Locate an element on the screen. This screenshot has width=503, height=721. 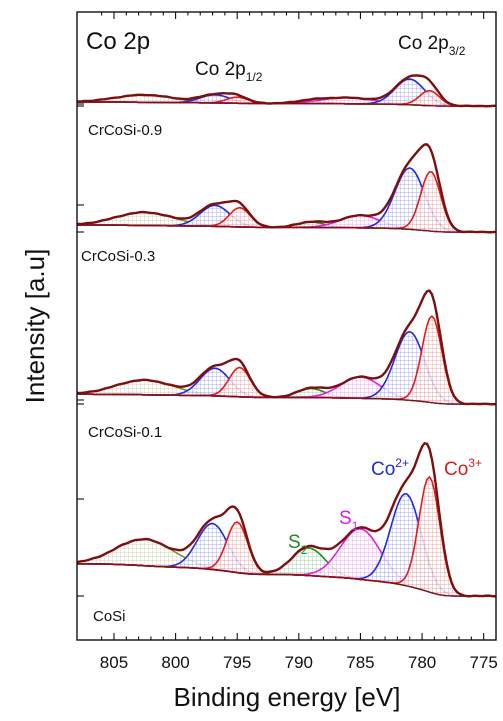
label-s1: S1 is located at coordinates (349, 520).